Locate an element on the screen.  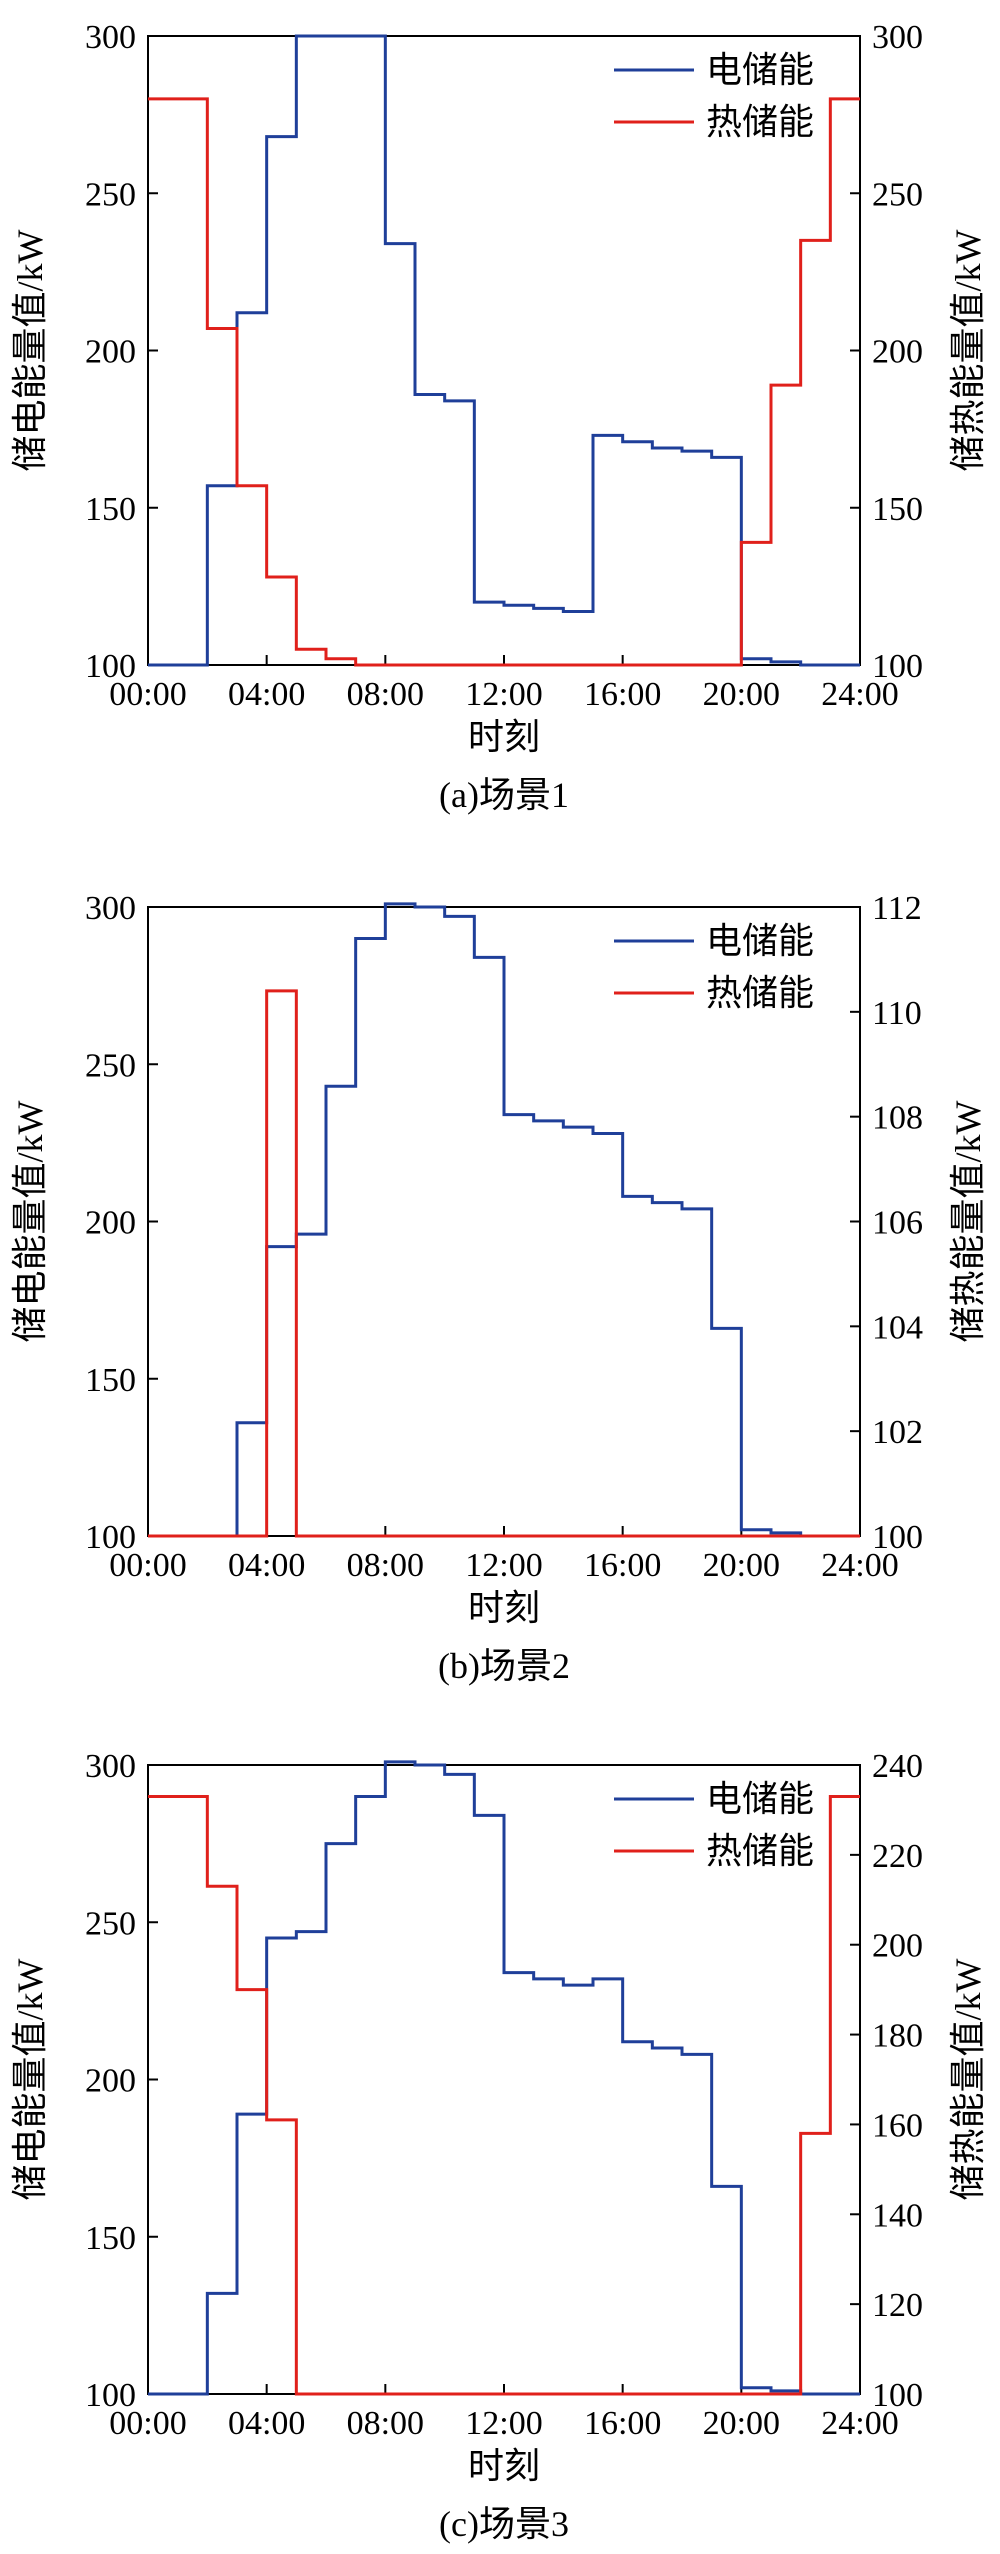
y2-tick-label: 108 is located at coordinates (897, 1118).